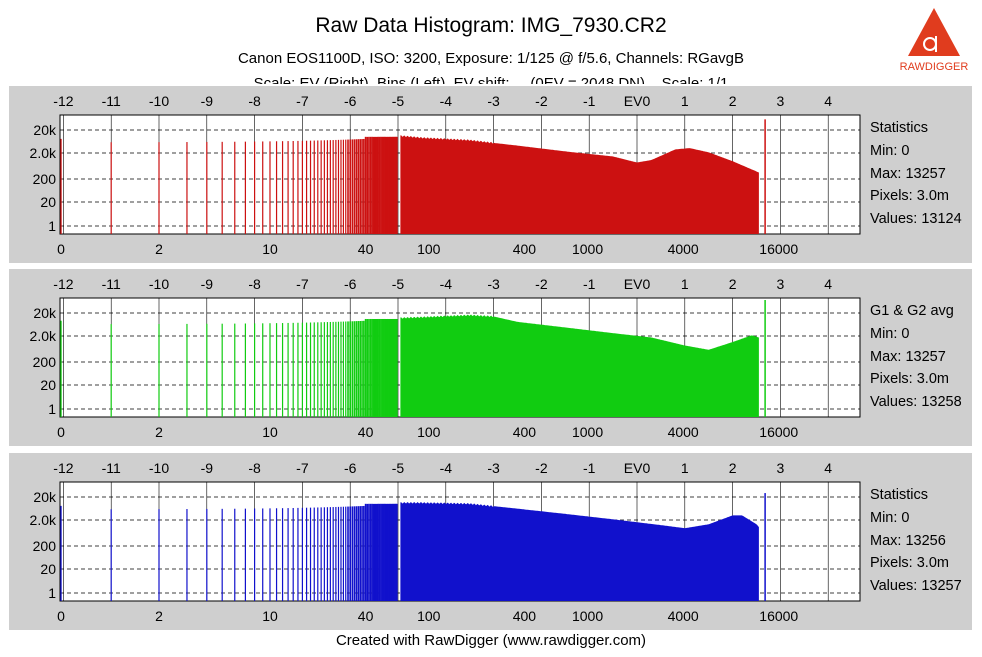 The height and width of the screenshot is (657, 982). I want to click on x-tick-label: 0, so click(61, 249).